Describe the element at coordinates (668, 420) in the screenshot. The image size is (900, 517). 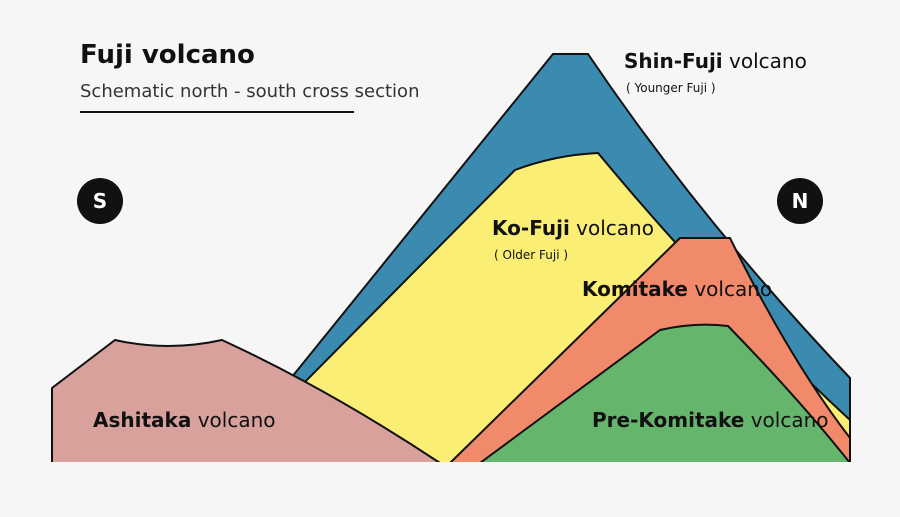
I see `label-name: Pre-Komitake` at that location.